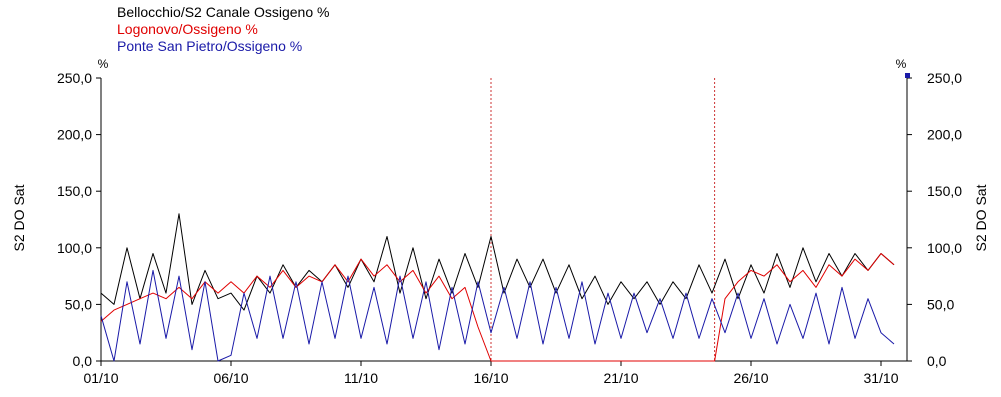 This screenshot has height=397, width=1001. What do you see at coordinates (74, 78) in the screenshot?
I see `y-tick-label-left: 250,0` at bounding box center [74, 78].